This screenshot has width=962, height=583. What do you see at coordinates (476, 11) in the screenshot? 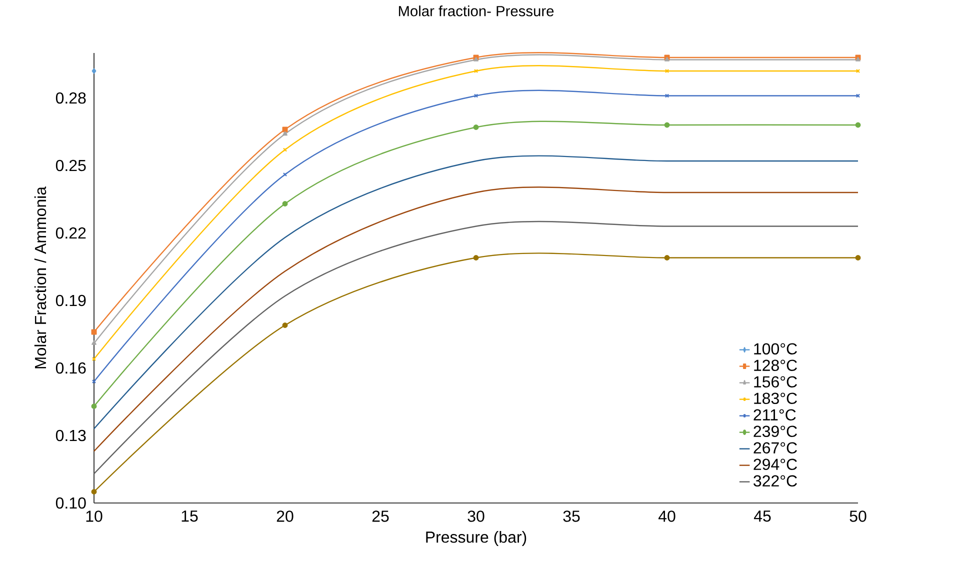
I see `chart-title: Molar fraction- Pressure` at bounding box center [476, 11].